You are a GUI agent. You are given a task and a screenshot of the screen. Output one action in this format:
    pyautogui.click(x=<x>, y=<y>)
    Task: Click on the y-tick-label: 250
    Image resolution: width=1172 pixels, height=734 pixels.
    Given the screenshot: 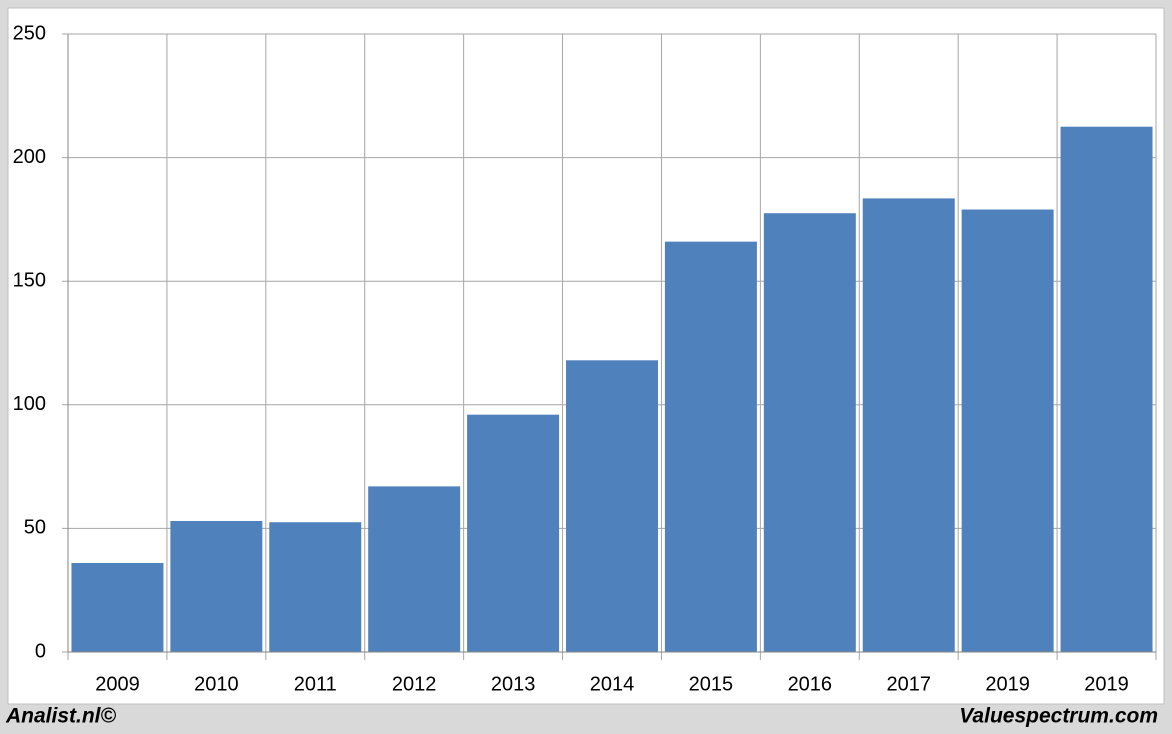 What is the action you would take?
    pyautogui.click(x=29, y=33)
    